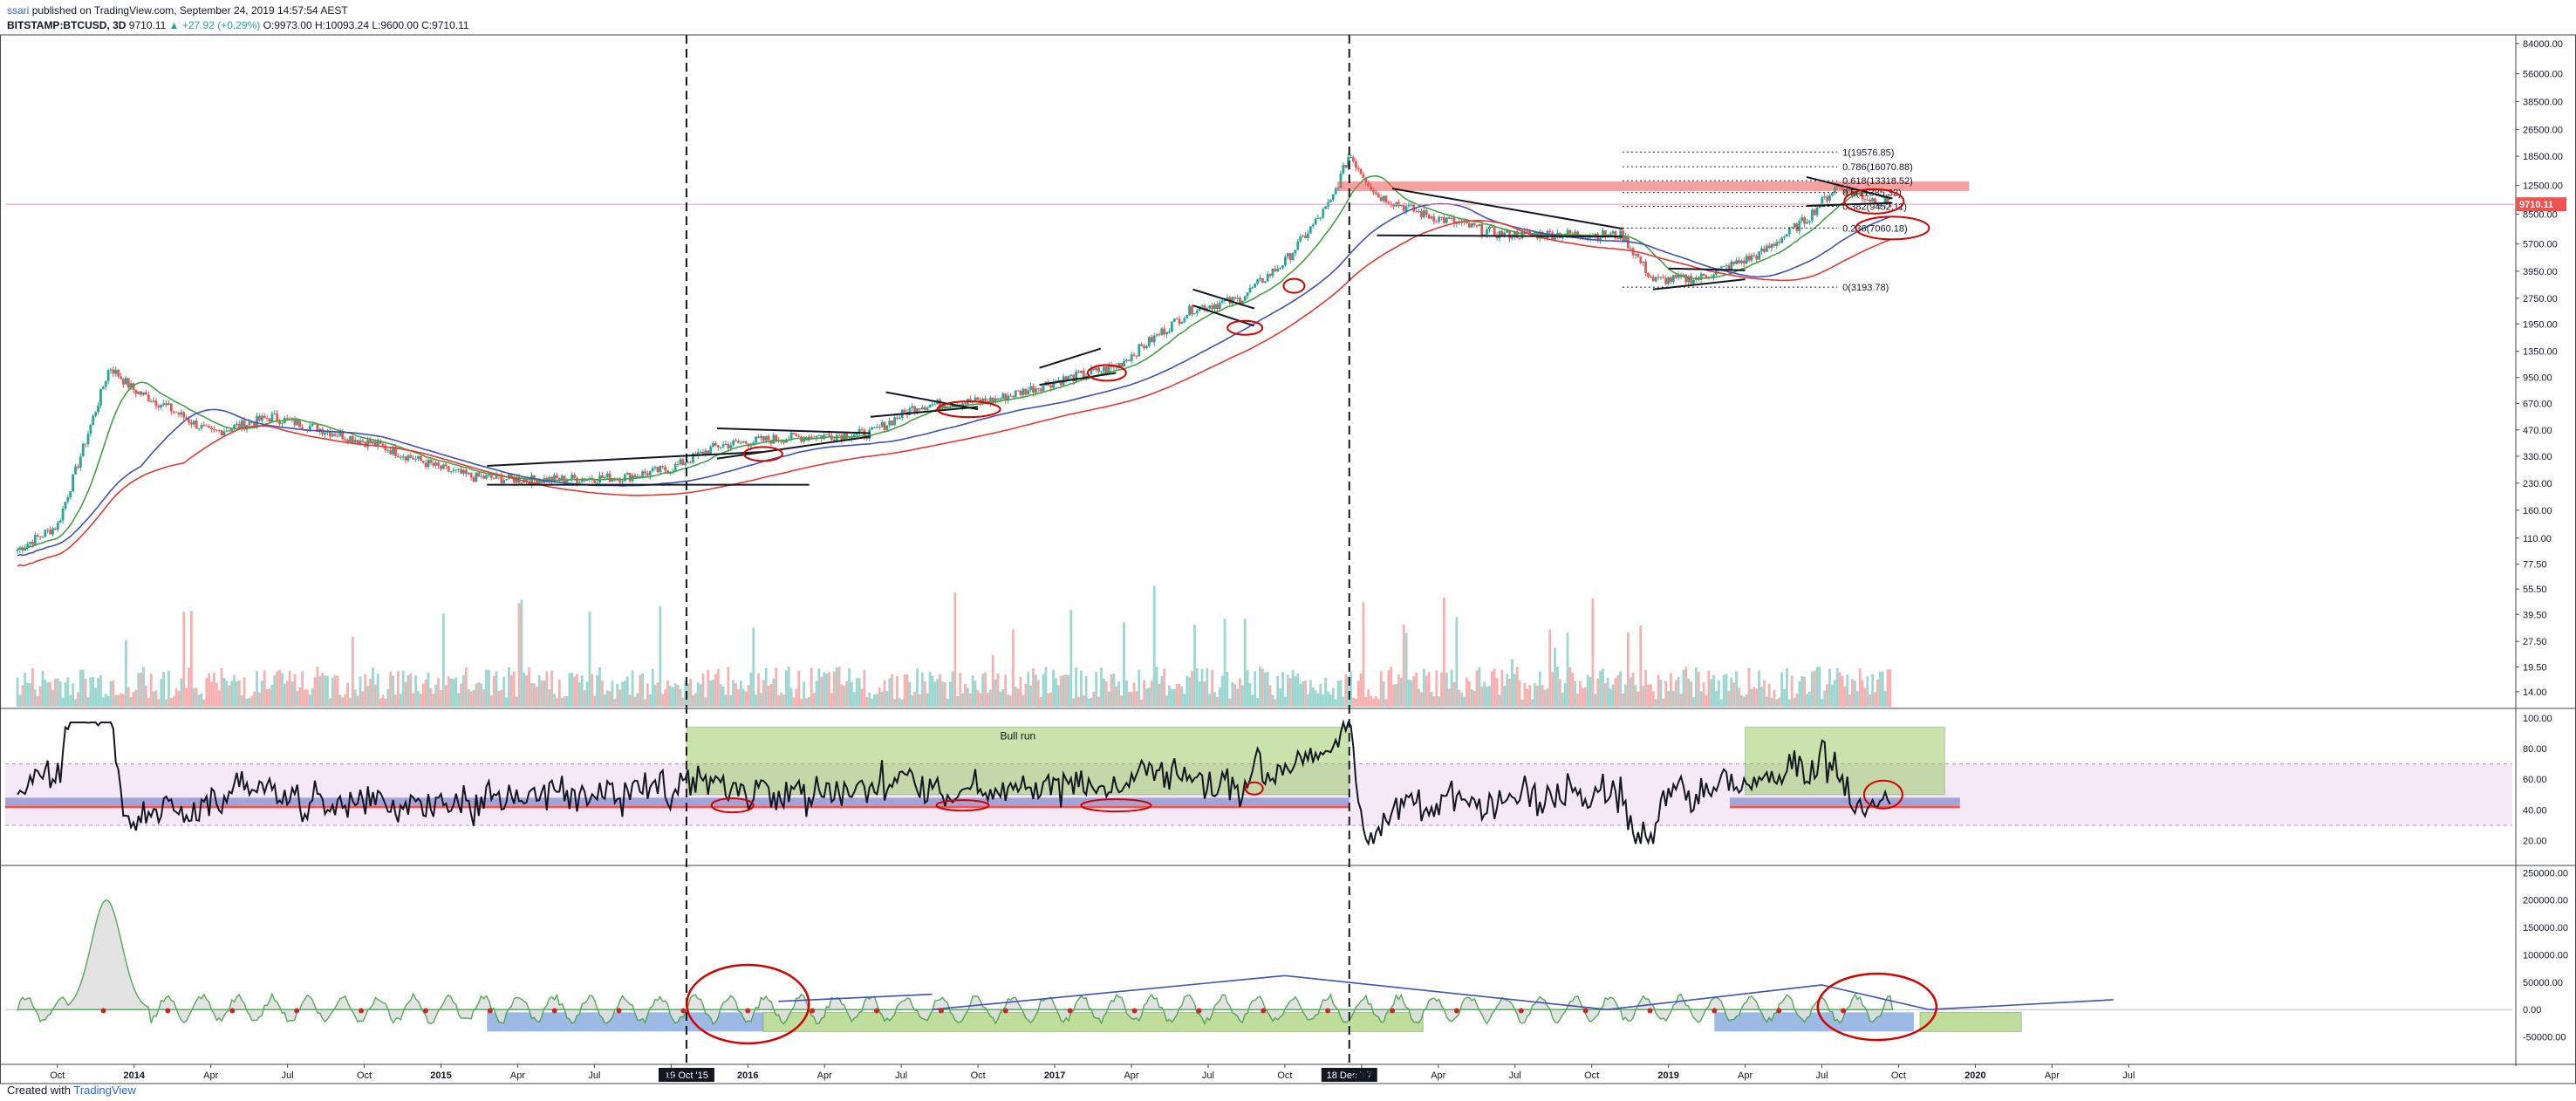  What do you see at coordinates (104, 1090) in the screenshot?
I see `tradingview-logo: TradingView` at bounding box center [104, 1090].